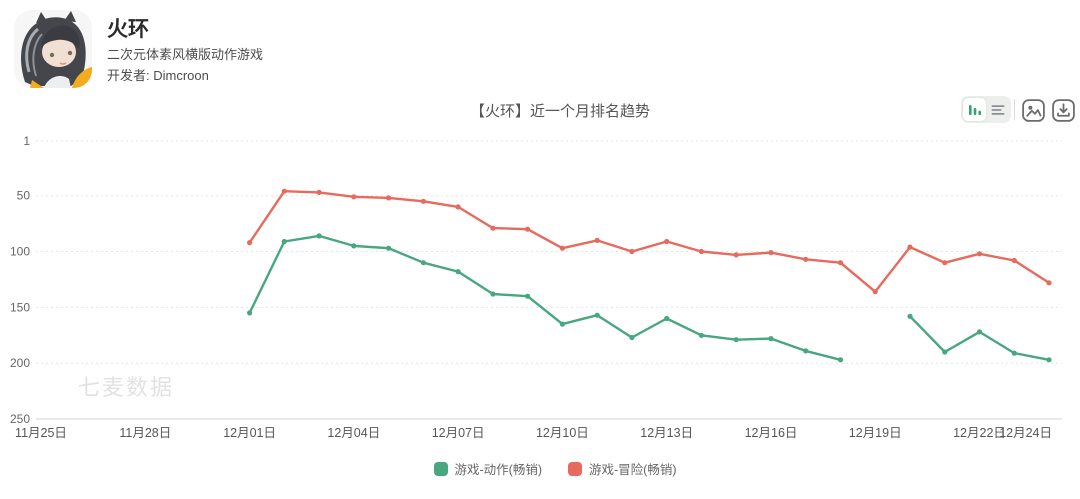 The height and width of the screenshot is (499, 1080). What do you see at coordinates (458, 433) in the screenshot?
I see `svg-text: 12月07日` at bounding box center [458, 433].